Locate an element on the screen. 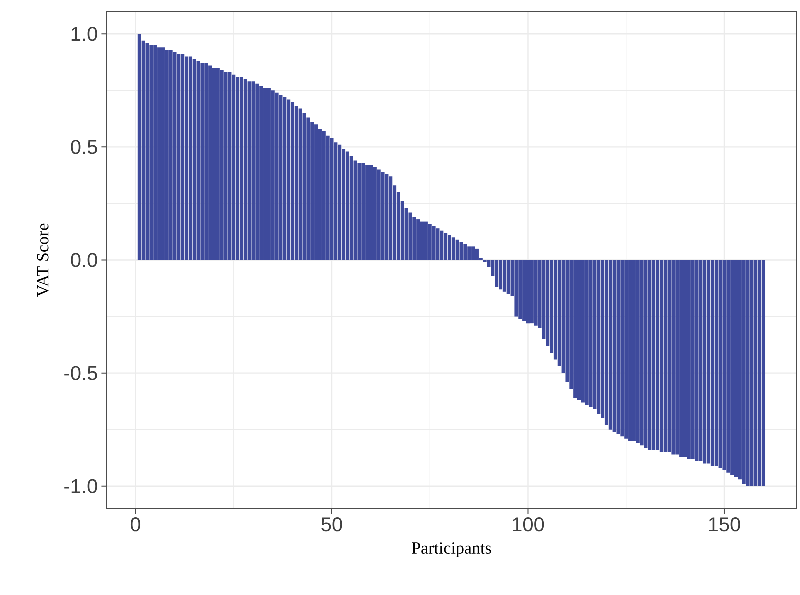 Image resolution: width=800 pixels, height=595 pixels. x-tick-label: 150 is located at coordinates (724, 525).